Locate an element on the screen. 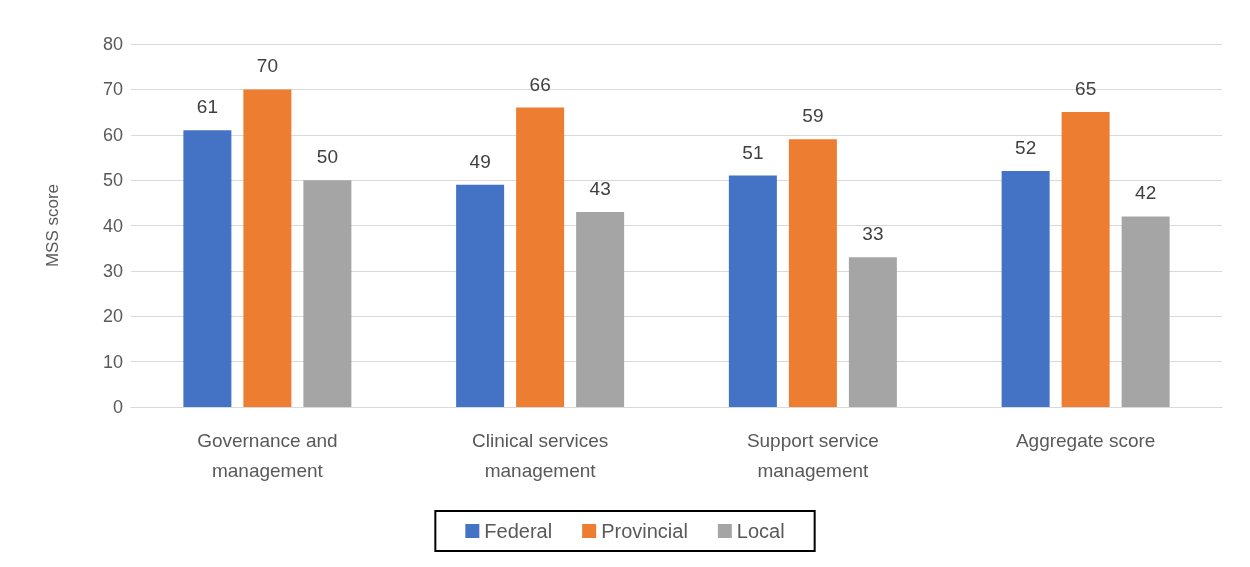 Image resolution: width=1250 pixels, height=567 pixels. y-axis-title: MSS score is located at coordinates (52, 225).